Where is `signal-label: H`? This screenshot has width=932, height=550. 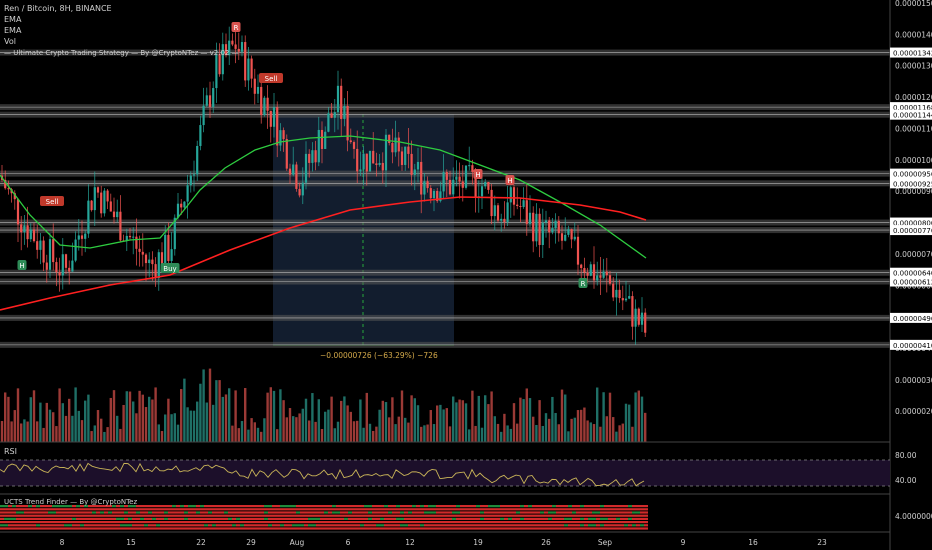
signal-label: H is located at coordinates (509, 181).